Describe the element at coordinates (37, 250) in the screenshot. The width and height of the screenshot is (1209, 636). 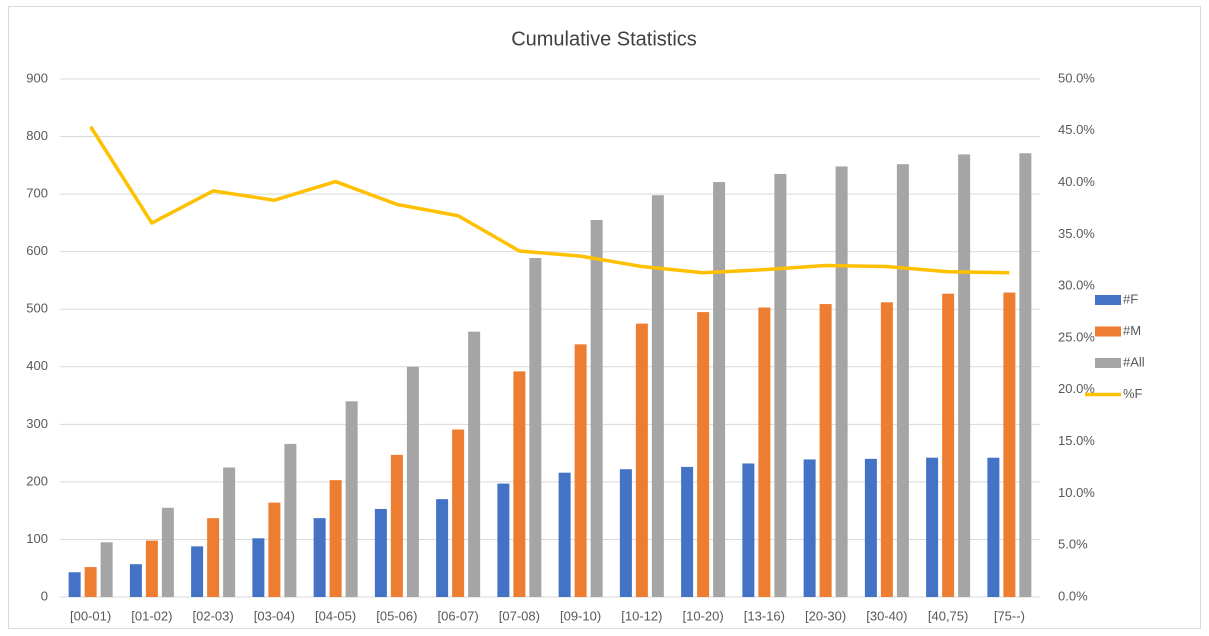
I see `y-tick-label: 600` at that location.